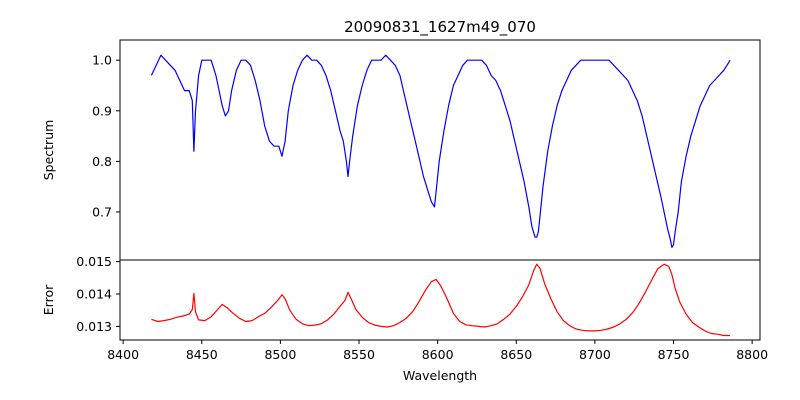  Describe the element at coordinates (202, 354) in the screenshot. I see `x-tick-label: 8450` at that location.